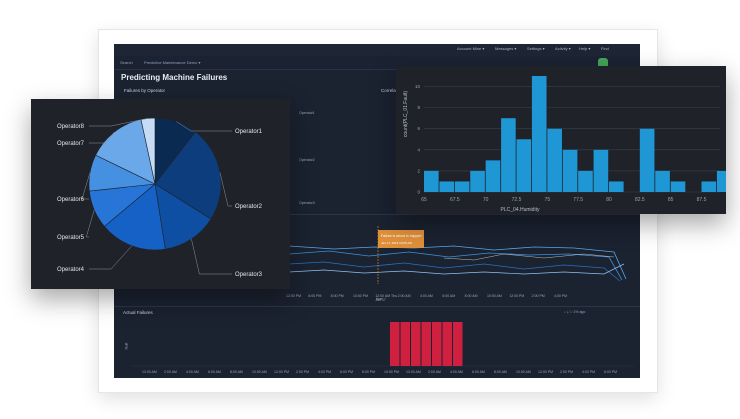 This screenshot has height=419, width=740. What do you see at coordinates (337, 296) in the screenshot?
I see `timeline-tick-label: 8:00 PM` at bounding box center [337, 296].